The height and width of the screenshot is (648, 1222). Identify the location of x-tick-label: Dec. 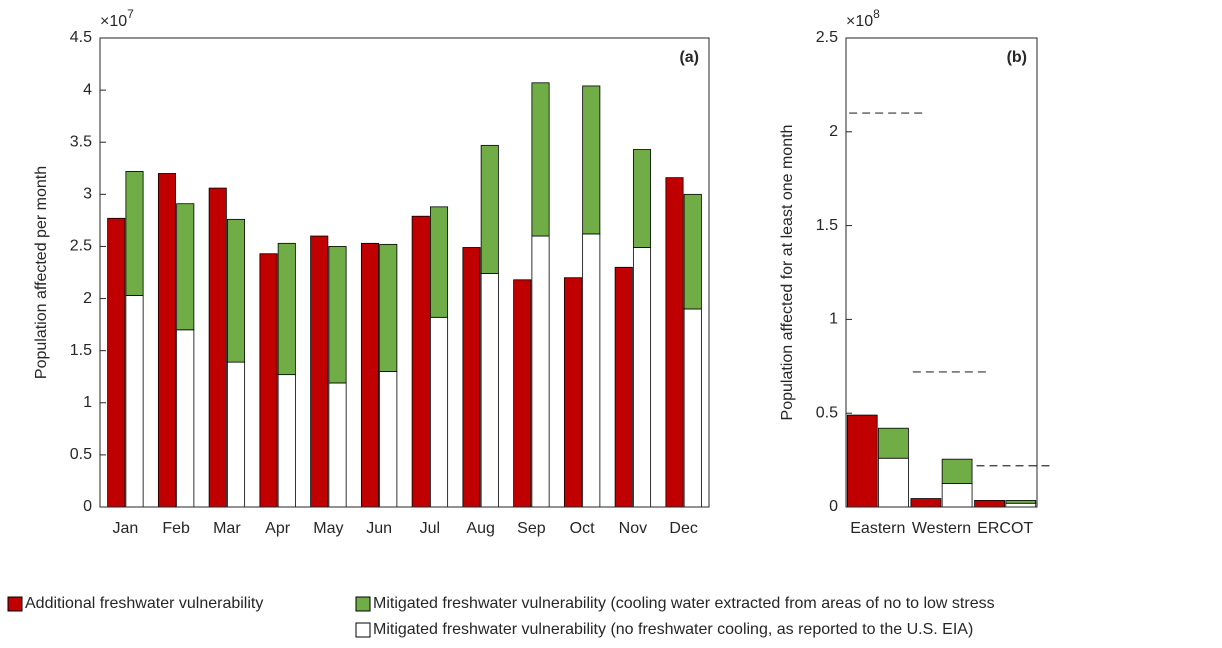
(683, 528).